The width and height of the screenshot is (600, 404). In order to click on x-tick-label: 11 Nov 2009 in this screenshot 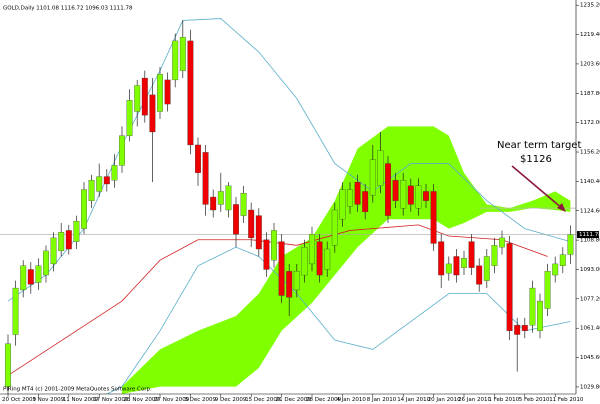, I will do `click(81, 400)`.